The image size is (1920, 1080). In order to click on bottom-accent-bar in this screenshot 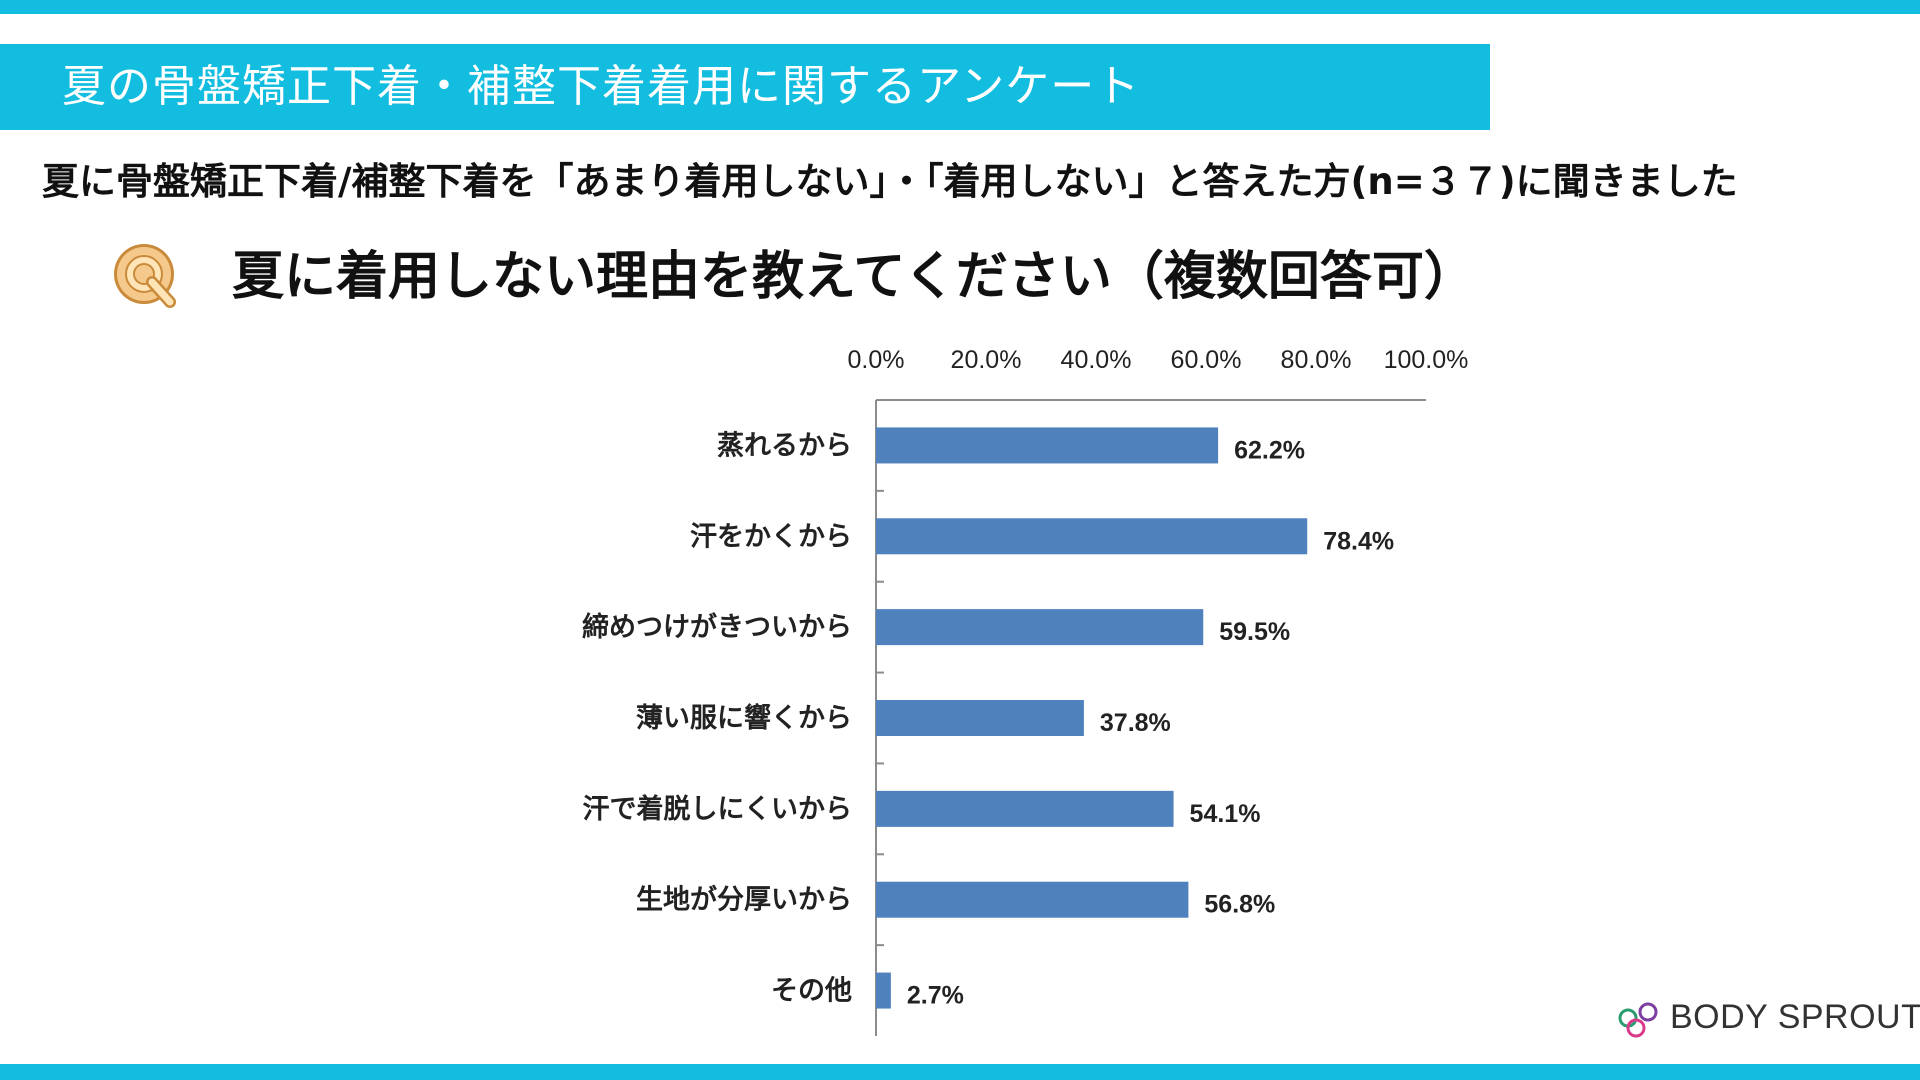, I will do `click(960, 1072)`.